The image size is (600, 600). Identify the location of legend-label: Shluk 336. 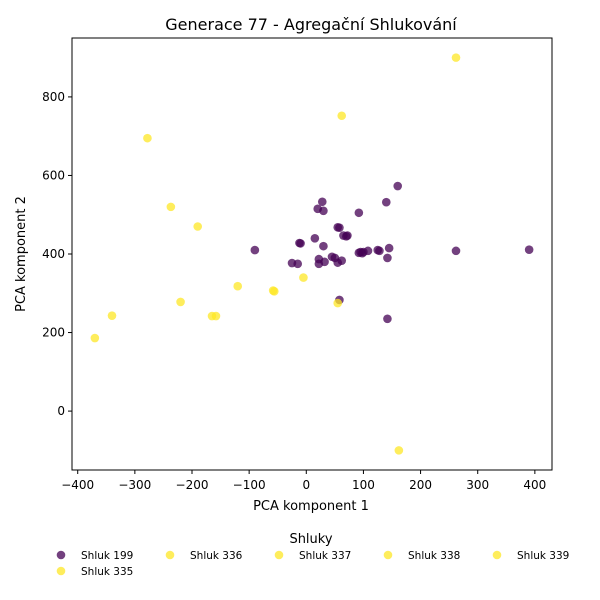
(216, 556).